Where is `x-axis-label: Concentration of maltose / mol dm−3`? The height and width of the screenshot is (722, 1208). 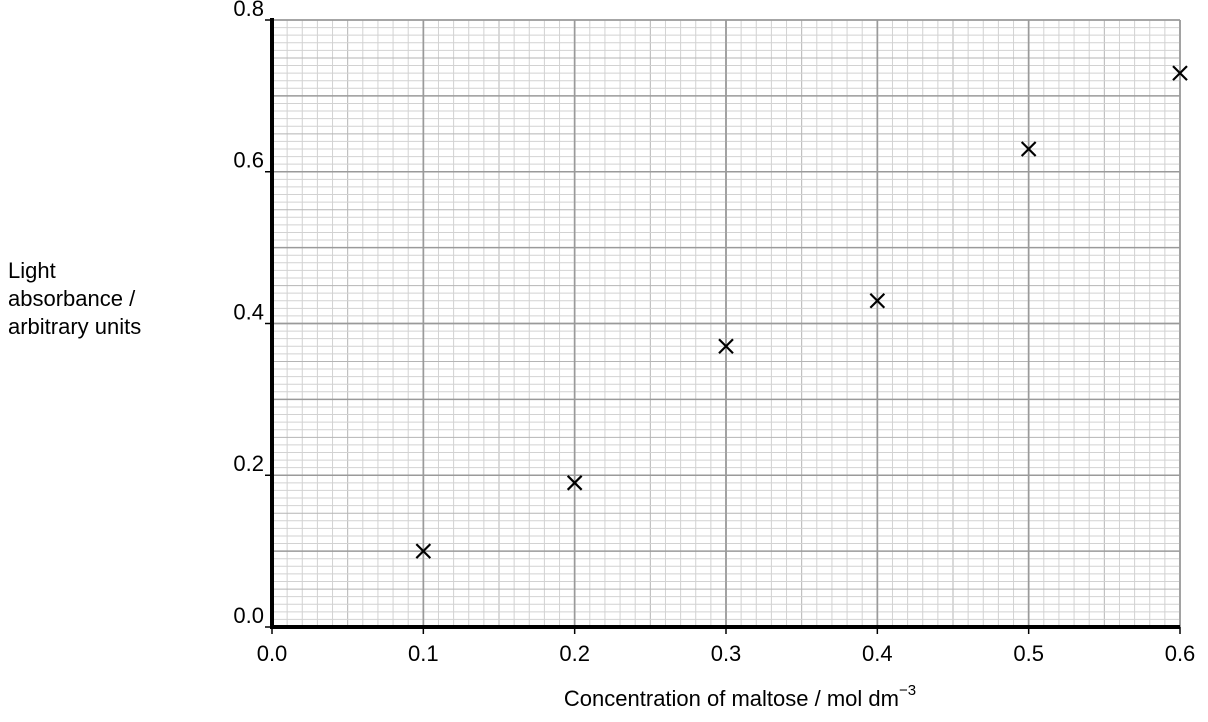 x-axis-label: Concentration of maltose / mol dm−3 is located at coordinates (740, 696).